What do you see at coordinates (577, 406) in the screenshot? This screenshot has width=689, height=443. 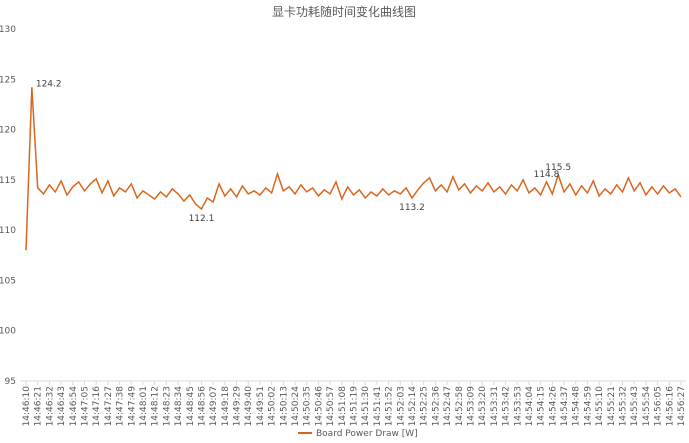 I see `x-tick-label: 14:54:48` at bounding box center [577, 406].